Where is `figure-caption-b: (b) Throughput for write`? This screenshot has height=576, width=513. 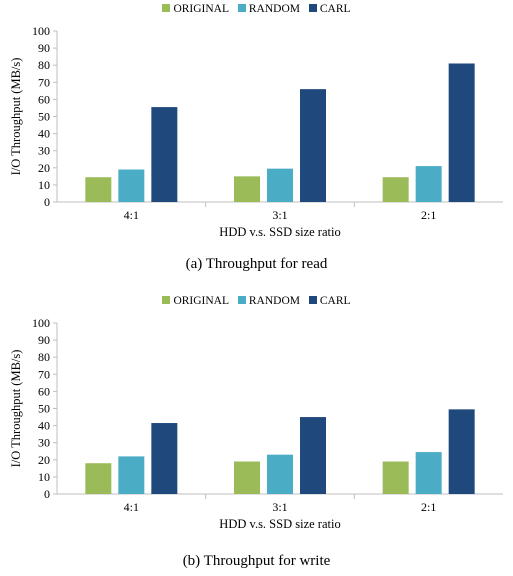 figure-caption-b: (b) Throughput for write is located at coordinates (256, 561).